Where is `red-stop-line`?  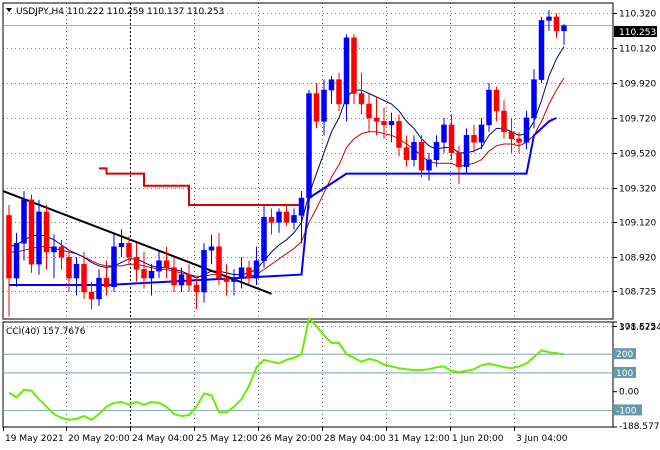 red-stop-line is located at coordinates (200, 186).